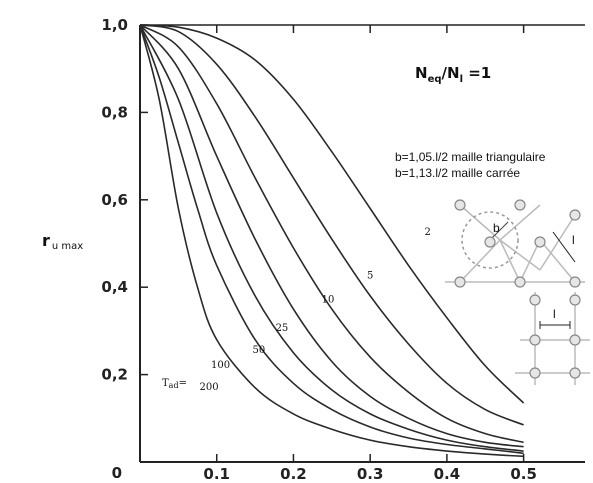 Image resolution: width=593 pixels, height=483 pixels. Describe the element at coordinates (573, 240) in the screenshot. I see `inset-label-l1: l` at that location.